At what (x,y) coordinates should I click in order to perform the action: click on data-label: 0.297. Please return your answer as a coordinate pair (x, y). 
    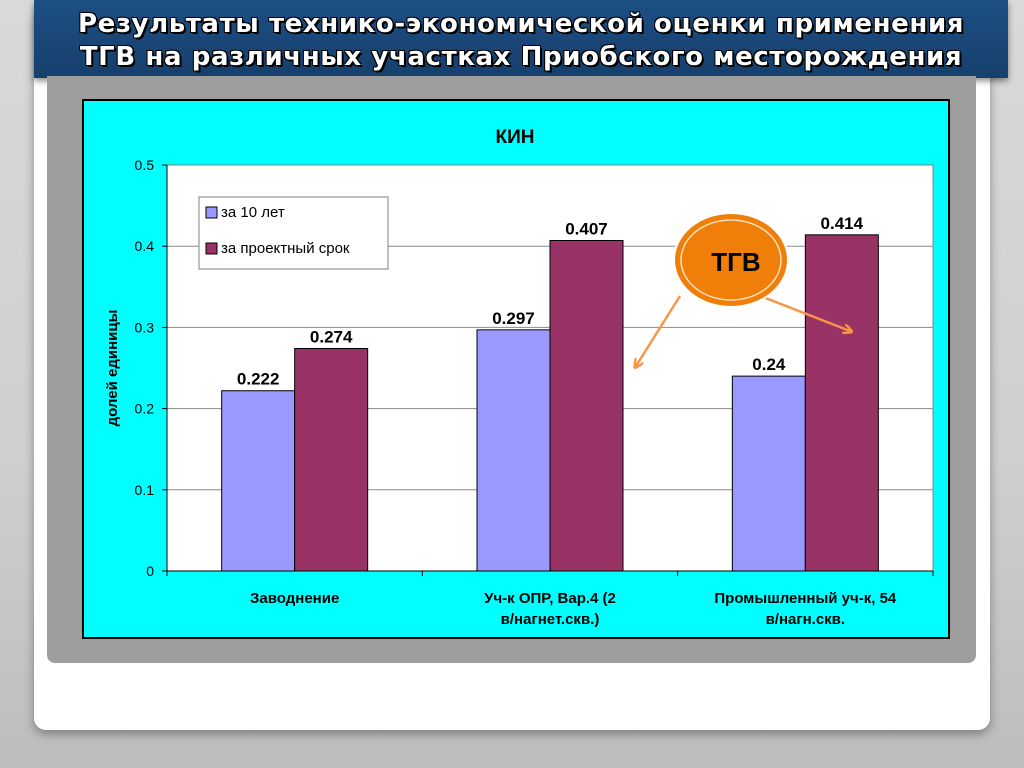
    Looking at the image, I should click on (513, 318).